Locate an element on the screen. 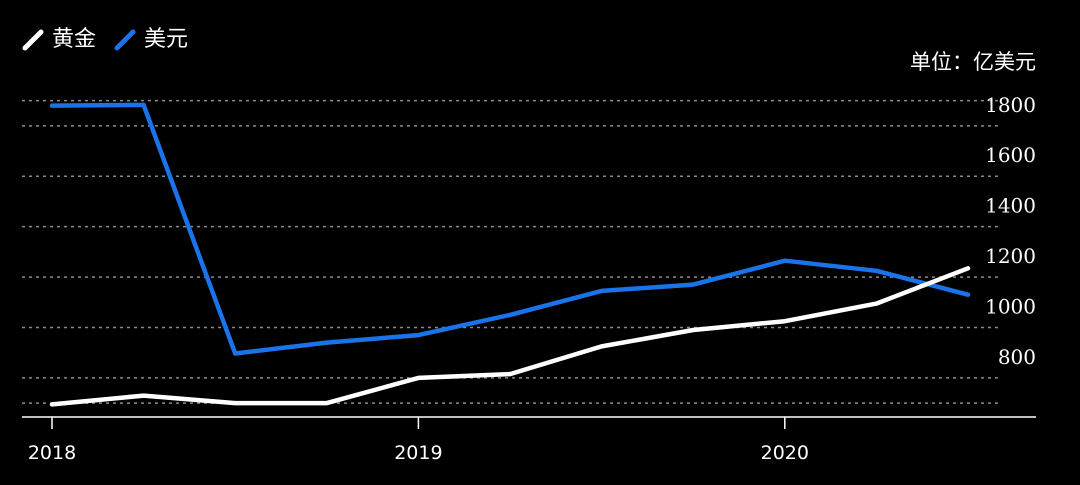  legend-item-usd: 美元 is located at coordinates (151, 40).